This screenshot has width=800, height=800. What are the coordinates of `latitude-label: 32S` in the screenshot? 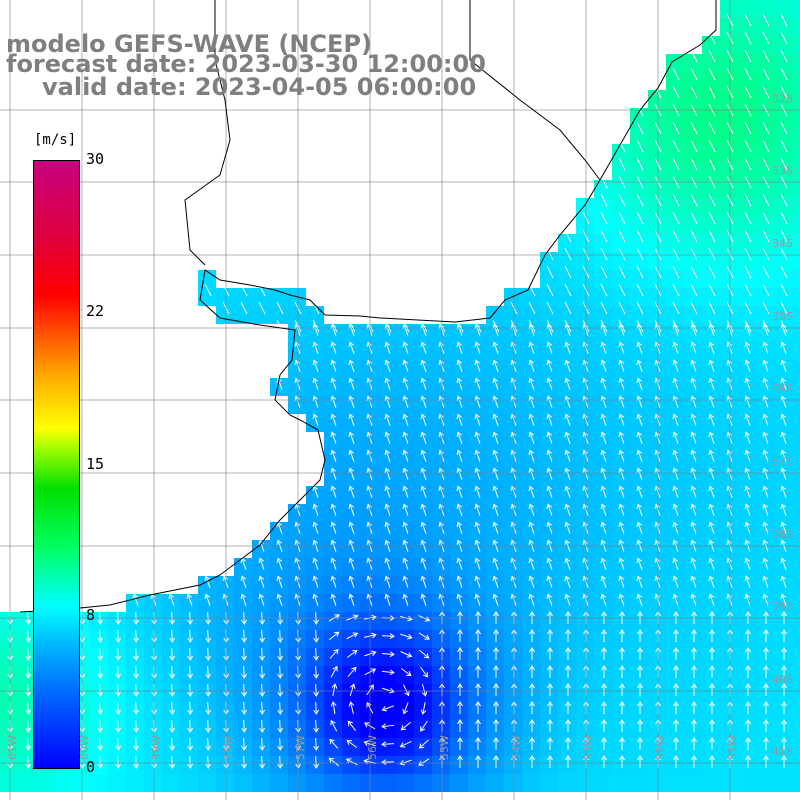 It's located at (782, 98).